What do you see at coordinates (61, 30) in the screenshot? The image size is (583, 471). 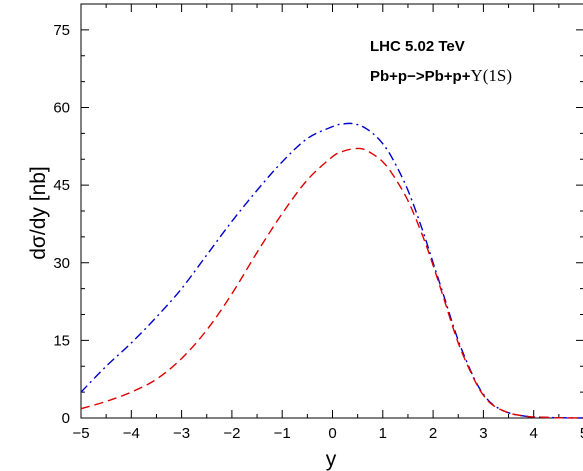 I see `y-tick-label: 75` at bounding box center [61, 30].